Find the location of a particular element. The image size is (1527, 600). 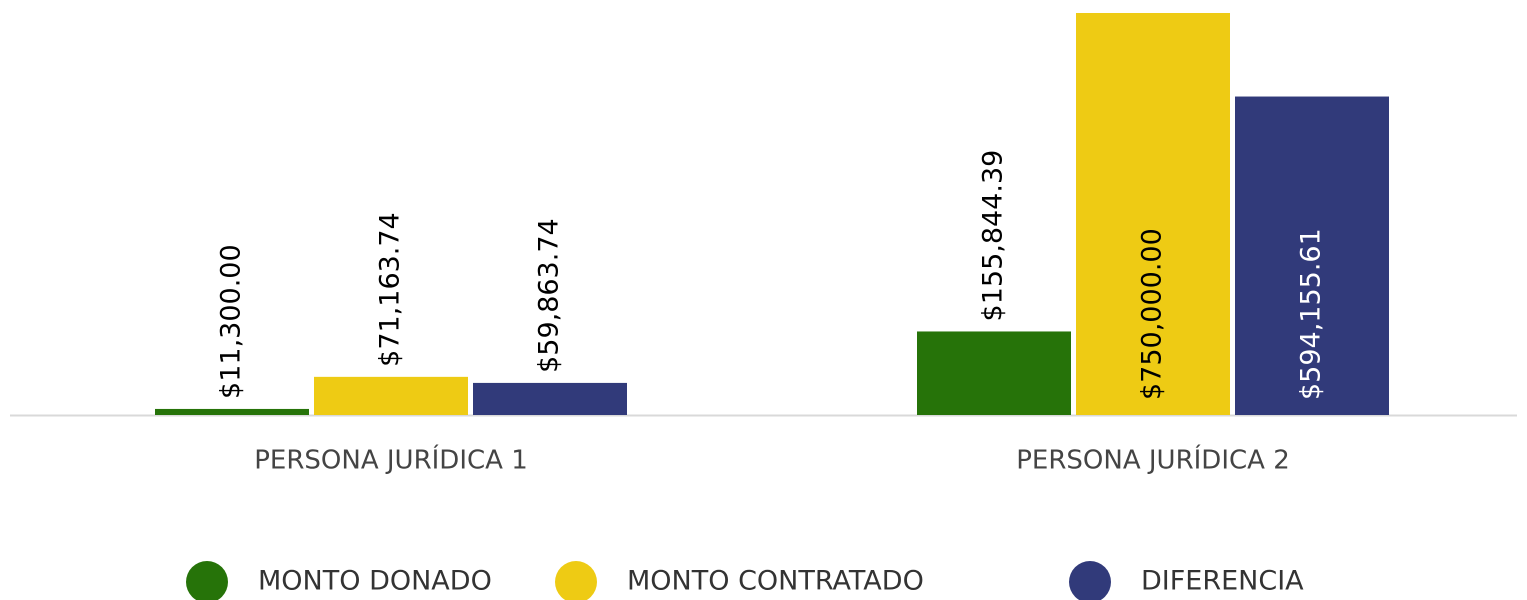

x-tick-label: PERSONA JURÍDICA 2 is located at coordinates (1153, 460).